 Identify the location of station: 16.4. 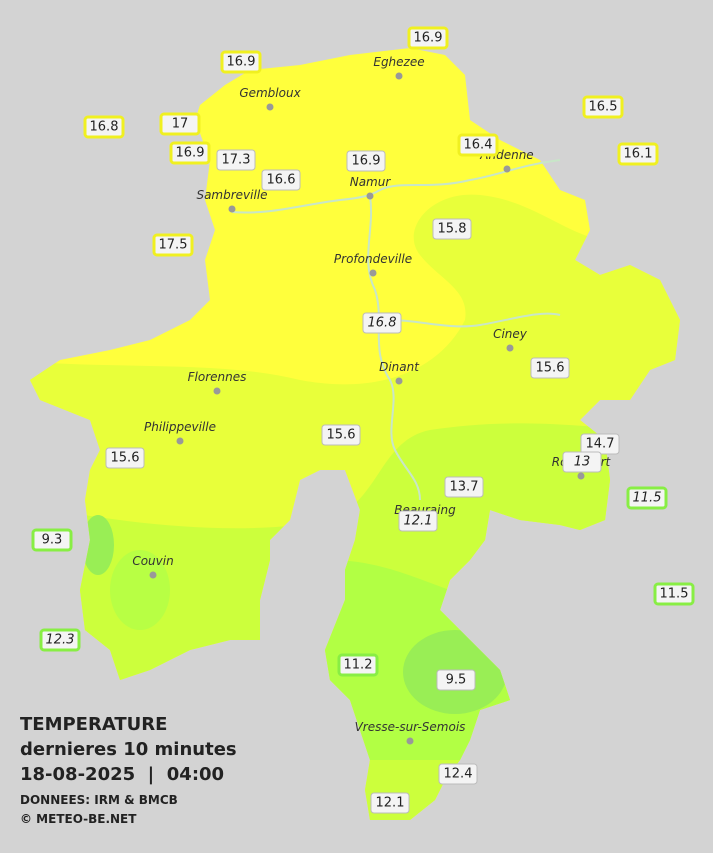
(478, 145).